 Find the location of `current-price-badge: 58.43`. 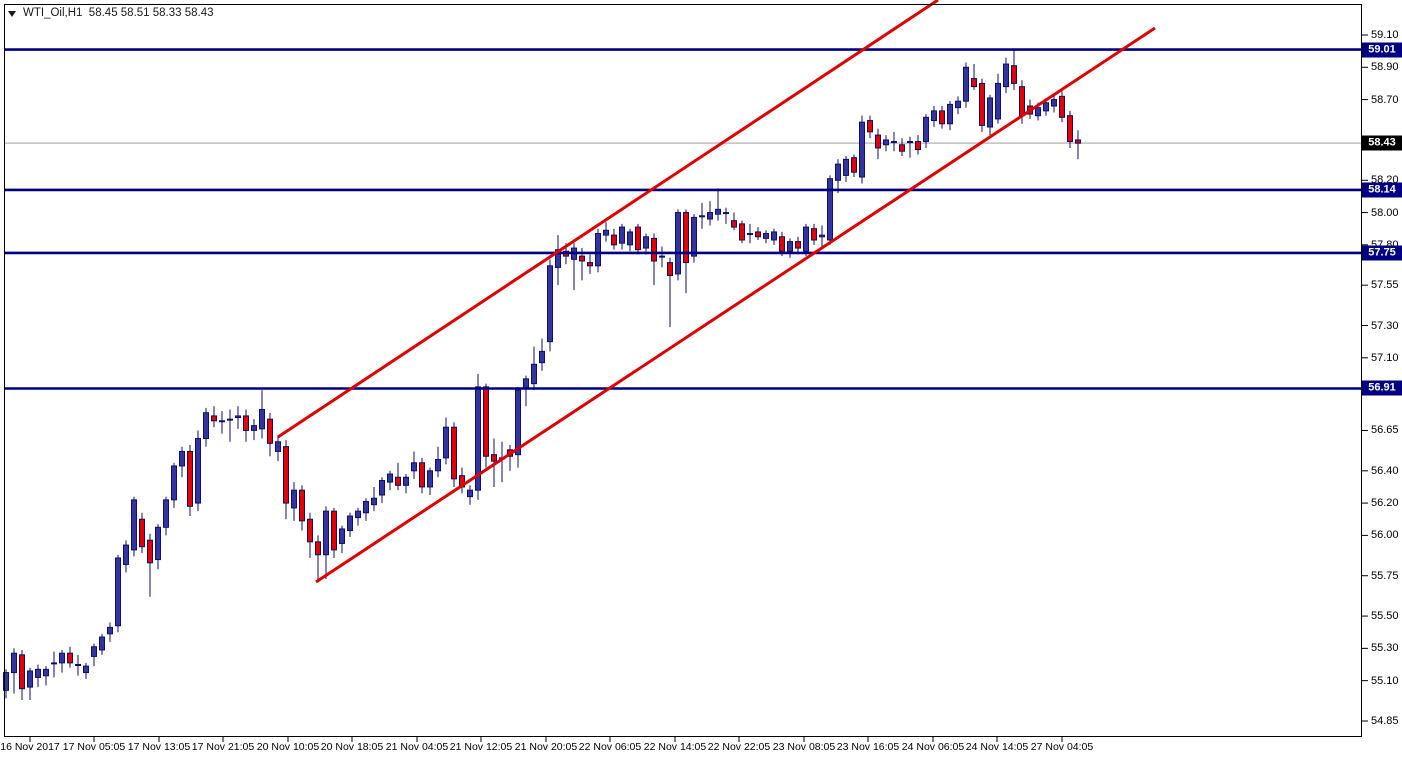

current-price-badge: 58.43 is located at coordinates (1382, 143).